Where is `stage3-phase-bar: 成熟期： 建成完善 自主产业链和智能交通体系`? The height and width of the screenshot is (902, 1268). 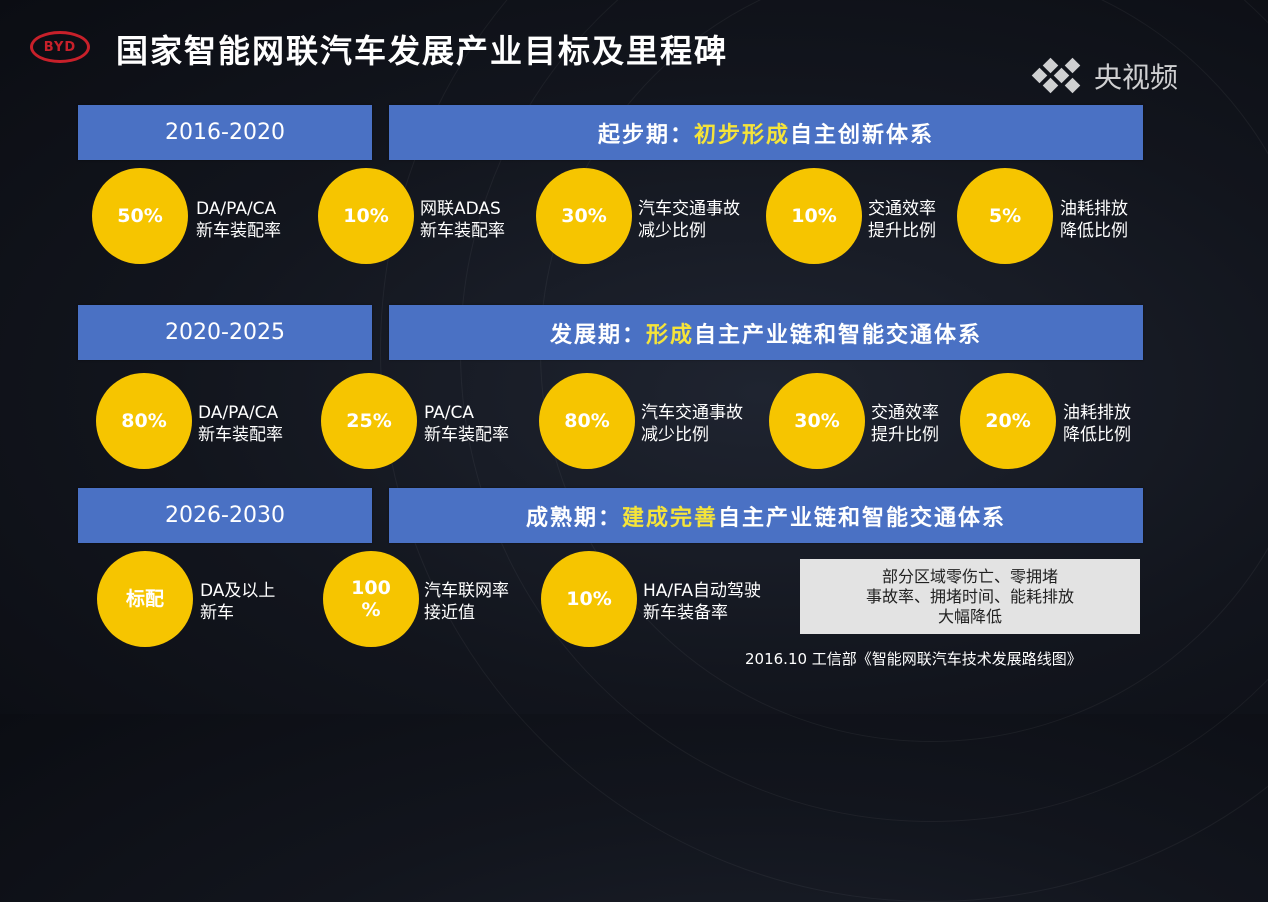
stage3-phase-bar: 成熟期： 建成完善 自主产业链和智能交通体系 is located at coordinates (766, 515).